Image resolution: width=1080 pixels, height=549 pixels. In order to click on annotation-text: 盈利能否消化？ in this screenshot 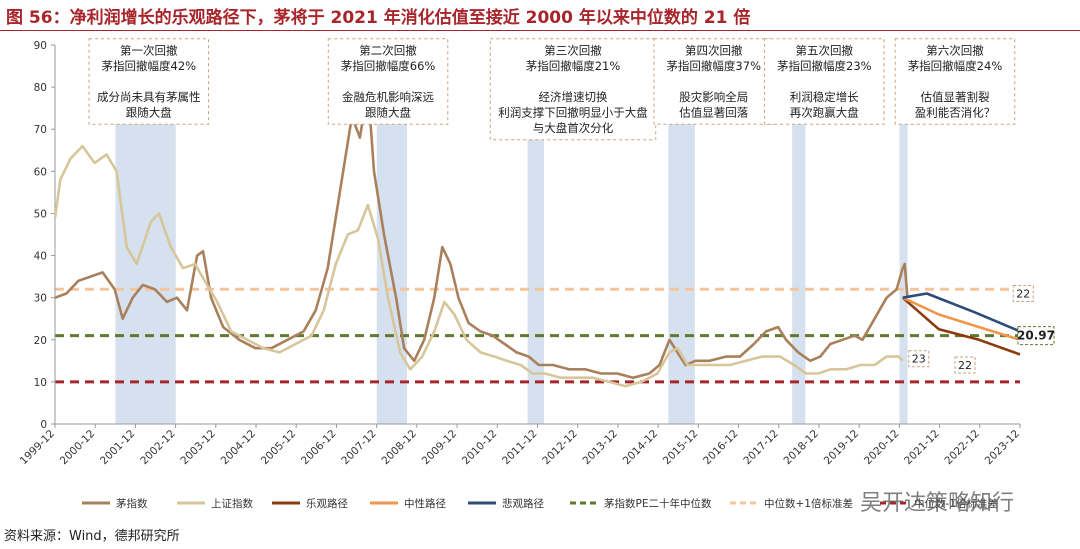, I will do `click(955, 113)`.